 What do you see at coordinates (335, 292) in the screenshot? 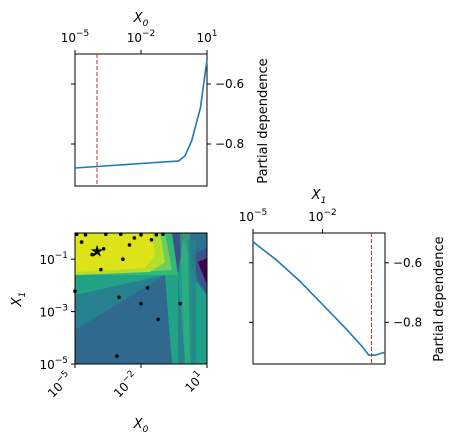
I see `pd-x1-y-ticks: −0.6 −0.8` at bounding box center [335, 292].